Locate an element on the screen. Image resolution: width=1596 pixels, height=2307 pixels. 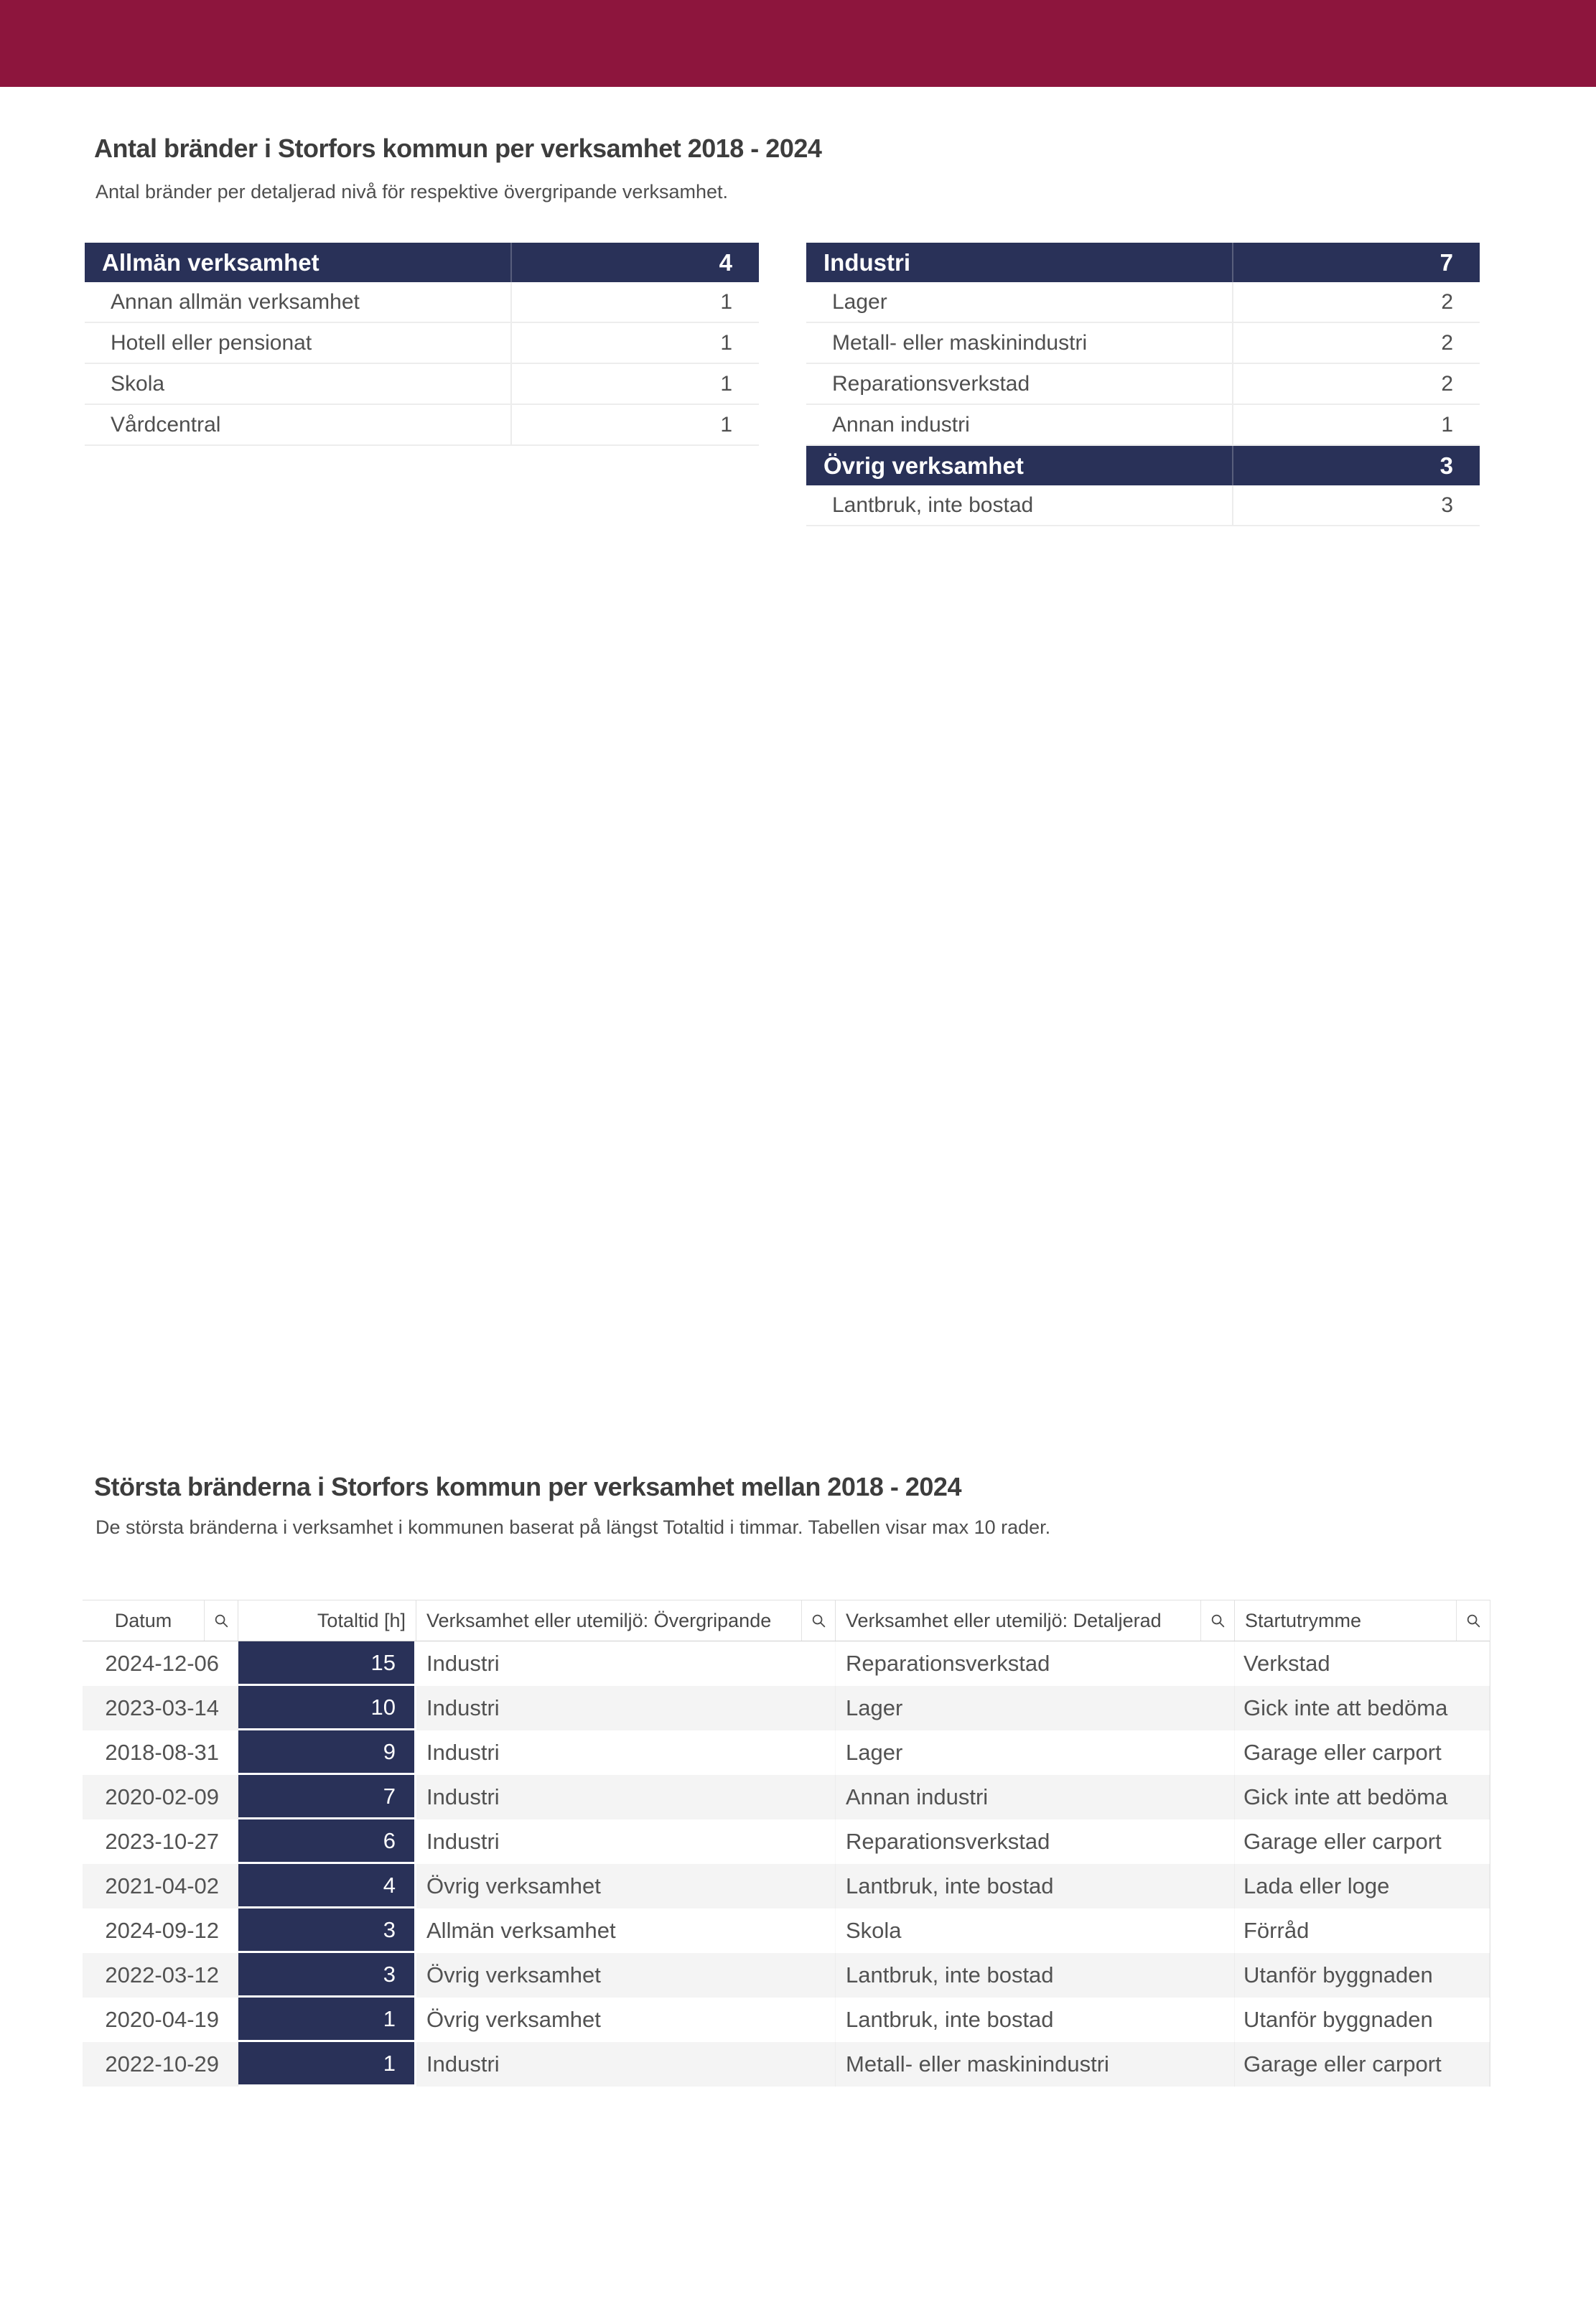
cell-totaltid: 6 is located at coordinates (327, 1841).